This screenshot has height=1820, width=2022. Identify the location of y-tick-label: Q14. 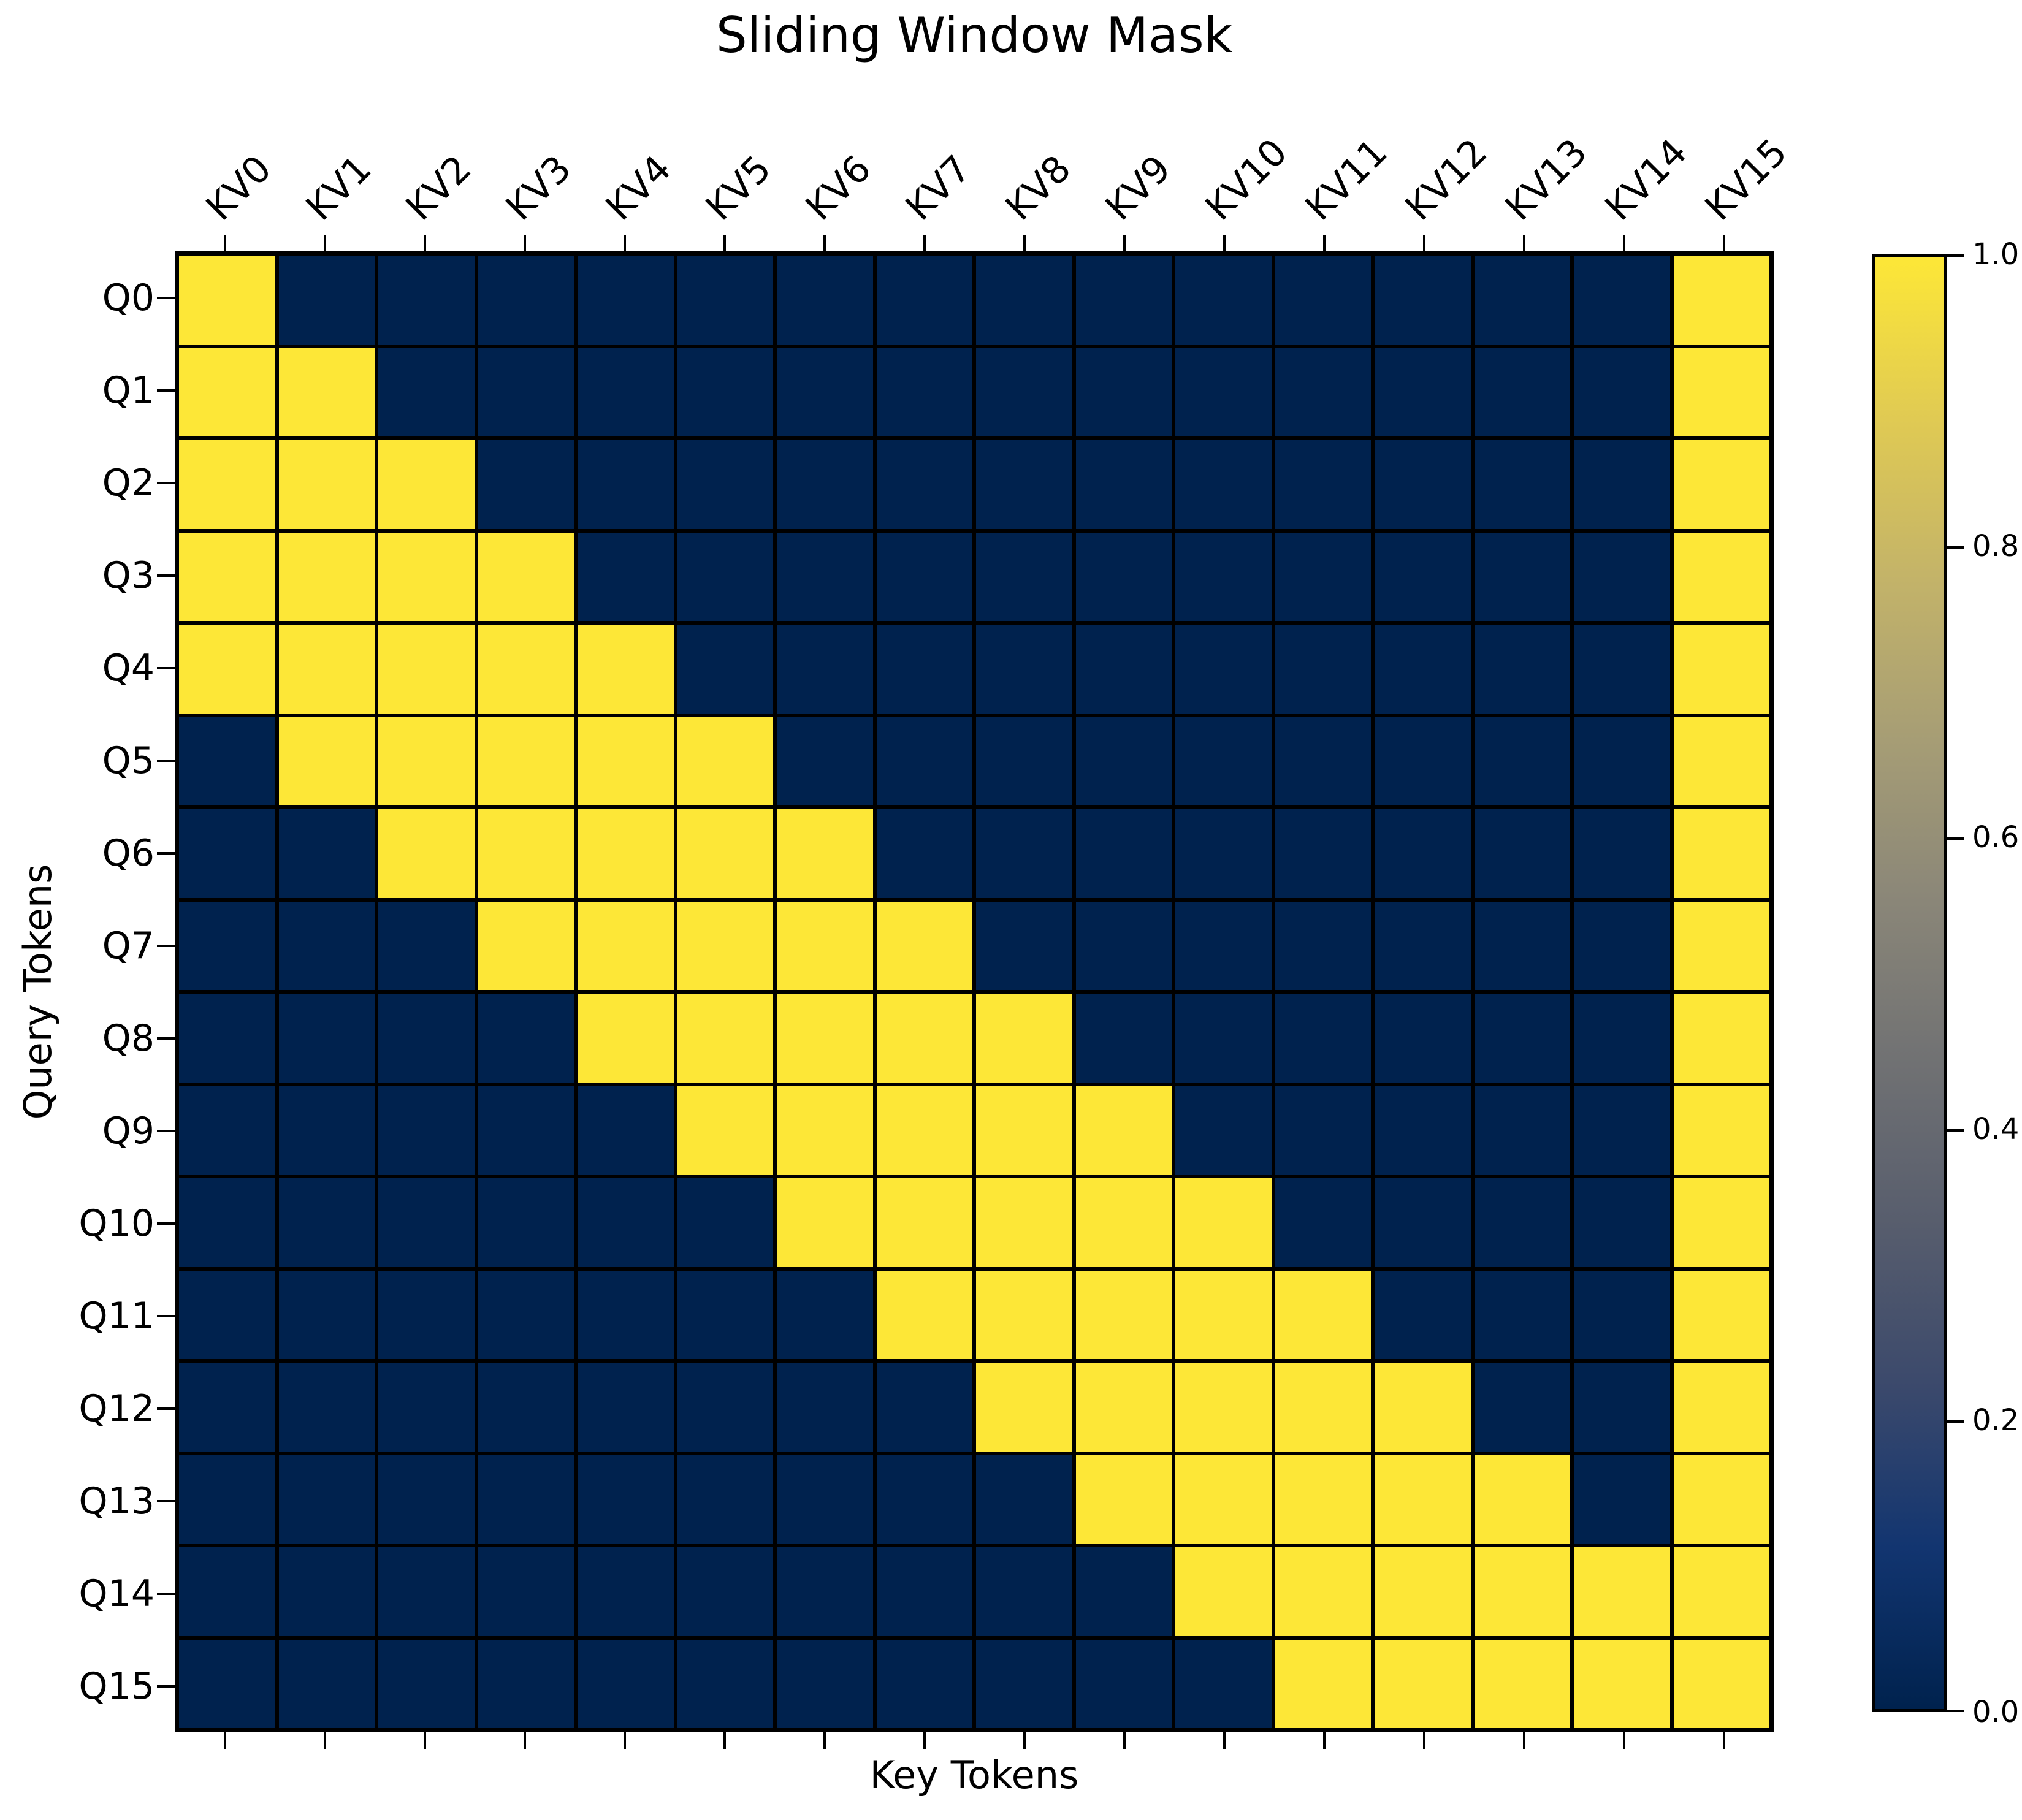
(116, 1593).